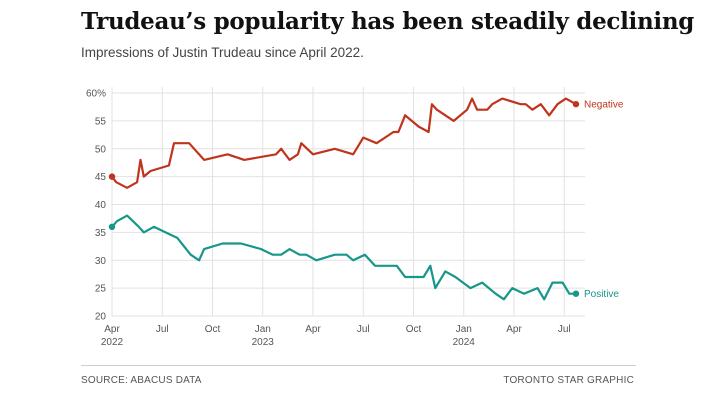 This screenshot has height=411, width=720. Describe the element at coordinates (344, 143) in the screenshot. I see `series-line-negative` at that location.